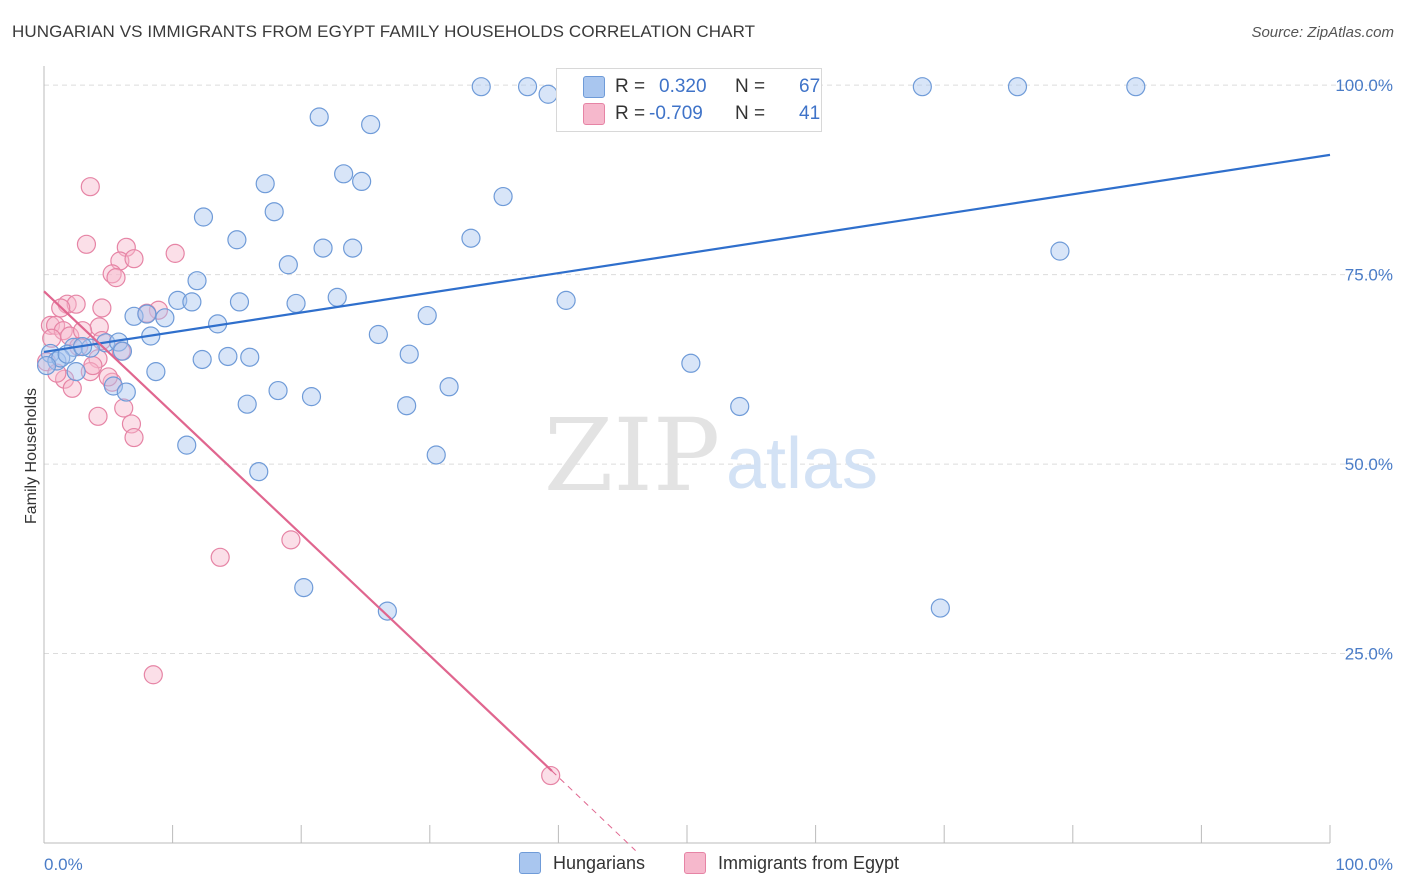 This screenshot has width=1406, height=892. What do you see at coordinates (1369, 464) in the screenshot?
I see `y-tick-label: 50.0%` at bounding box center [1369, 464].